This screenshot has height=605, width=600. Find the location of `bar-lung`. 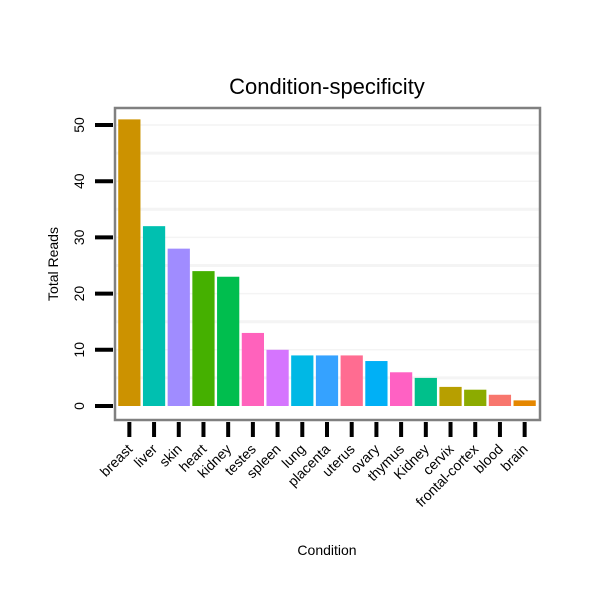

bar-lung is located at coordinates (302, 380).